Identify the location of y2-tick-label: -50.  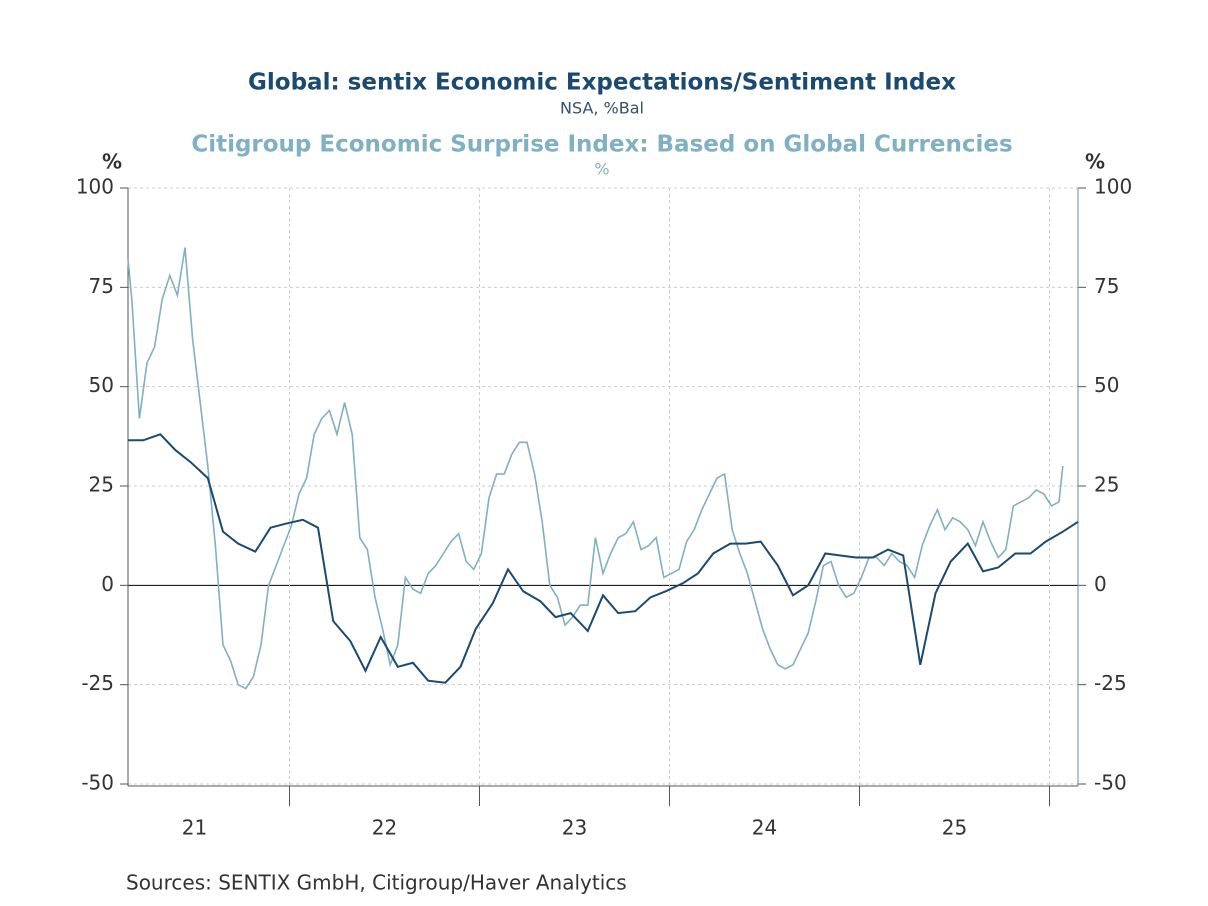
(1110, 783).